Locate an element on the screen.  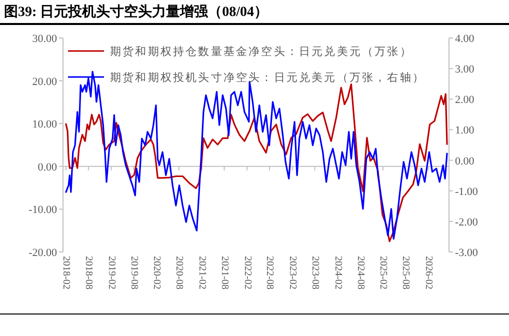
y2-tick-label: -1.00 is located at coordinates (466, 192).